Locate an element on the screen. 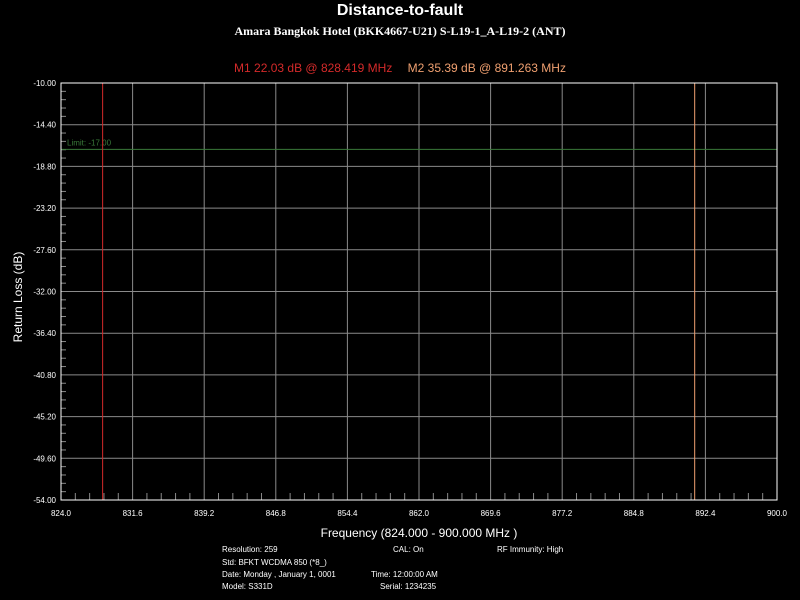 This screenshot has width=800, height=600. x-tick-label: 846.8 is located at coordinates (276, 513).